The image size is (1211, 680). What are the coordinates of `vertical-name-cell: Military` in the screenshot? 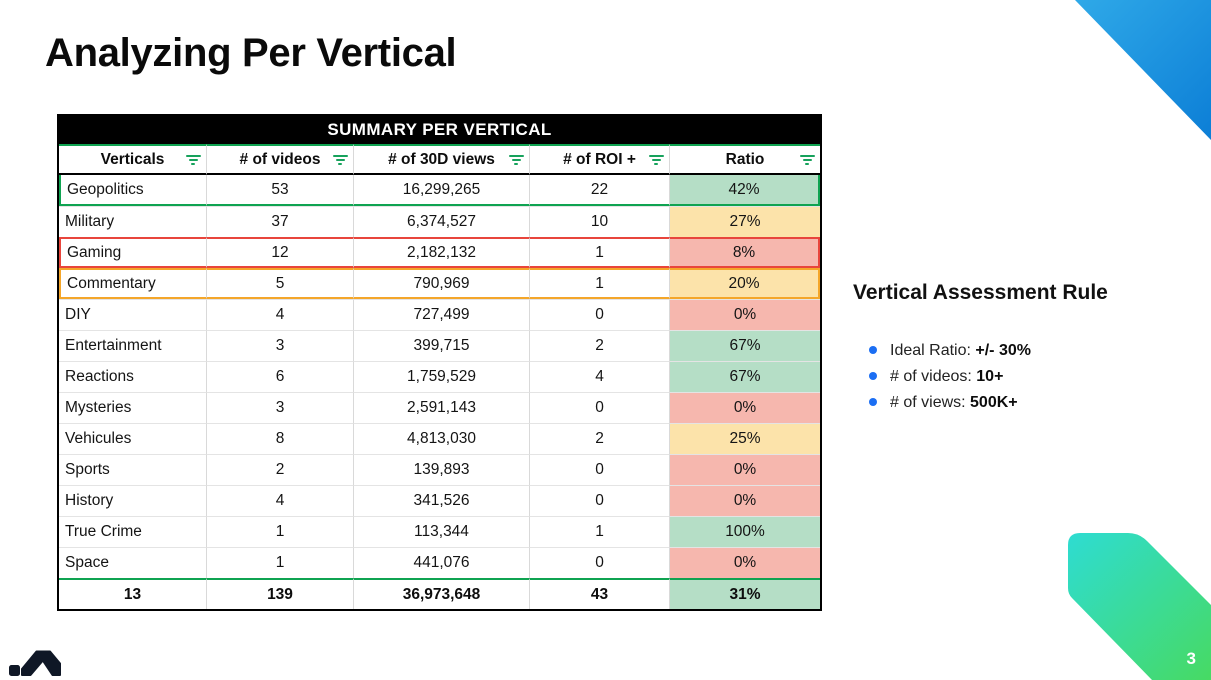 It's located at (133, 221).